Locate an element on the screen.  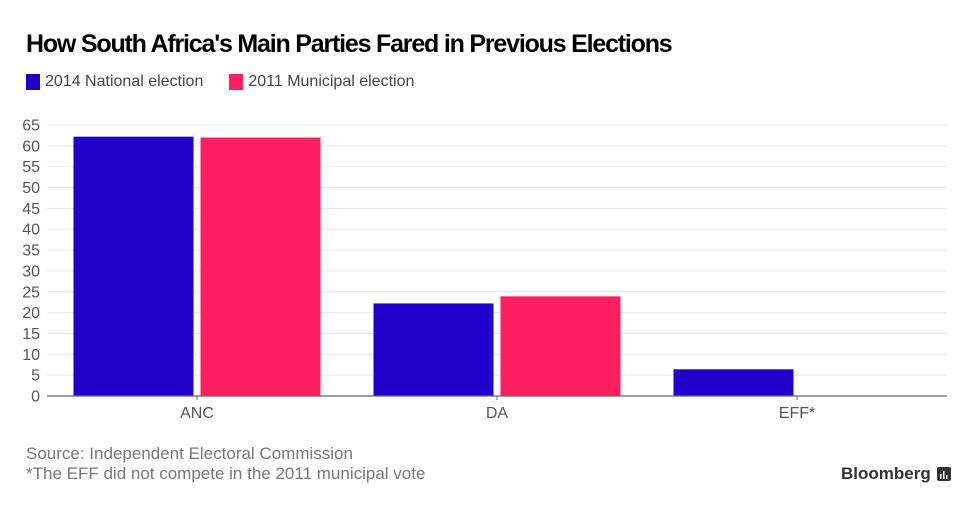
y-tick-label: 65 is located at coordinates (31, 126).